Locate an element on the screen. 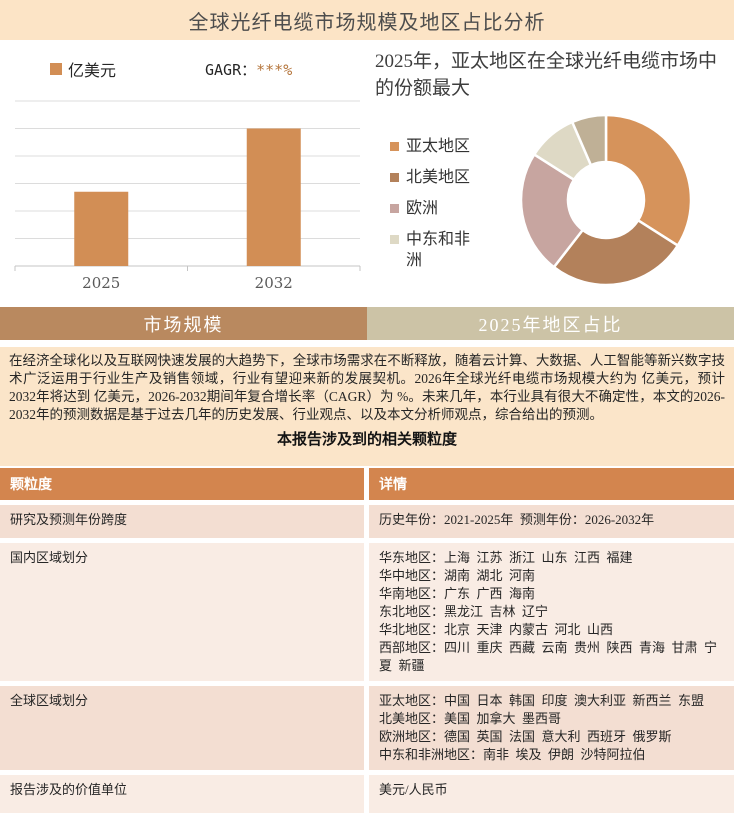  table-header-row: 颗粒度 详情 is located at coordinates (367, 484).